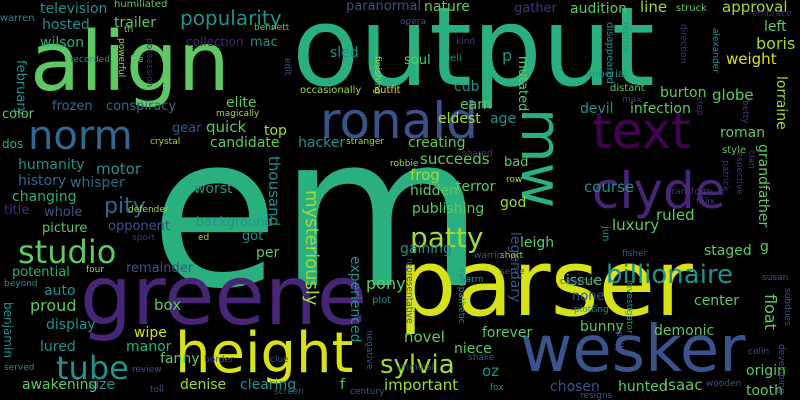  I want to click on word: forever, so click(507, 333).